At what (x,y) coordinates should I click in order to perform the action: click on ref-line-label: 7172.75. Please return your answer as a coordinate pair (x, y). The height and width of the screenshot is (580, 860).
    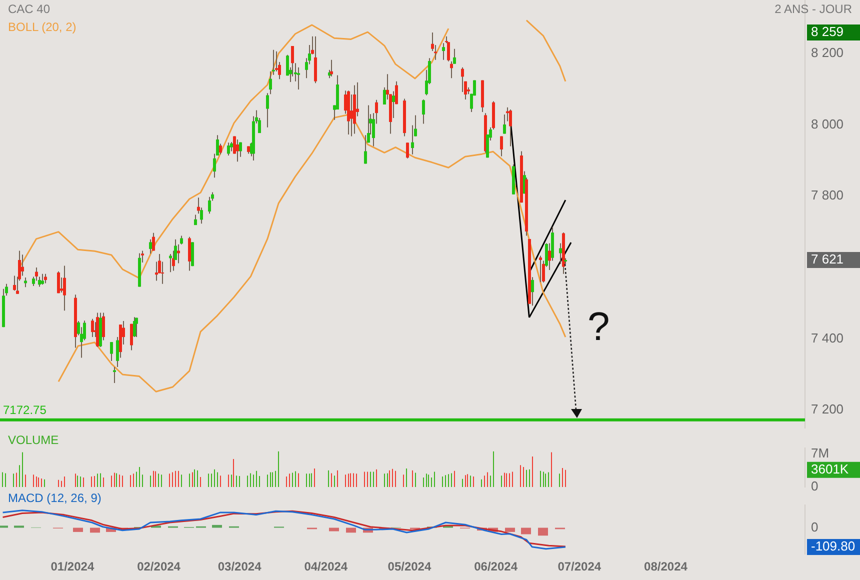
    Looking at the image, I should click on (25, 410).